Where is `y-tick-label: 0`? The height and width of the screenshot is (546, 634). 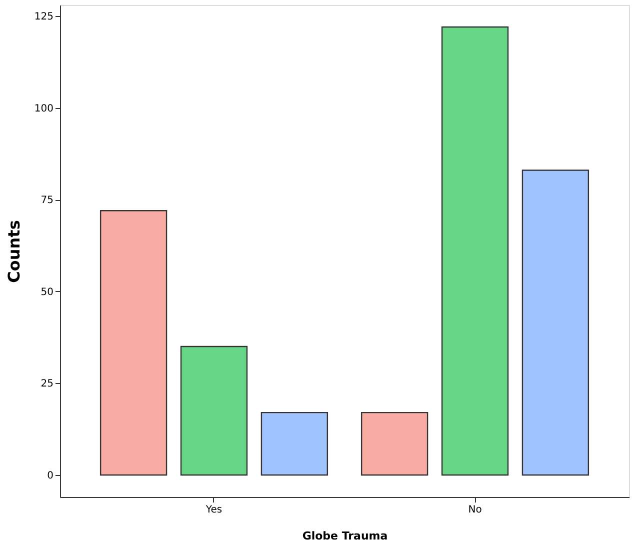 y-tick-label: 0 is located at coordinates (50, 476).